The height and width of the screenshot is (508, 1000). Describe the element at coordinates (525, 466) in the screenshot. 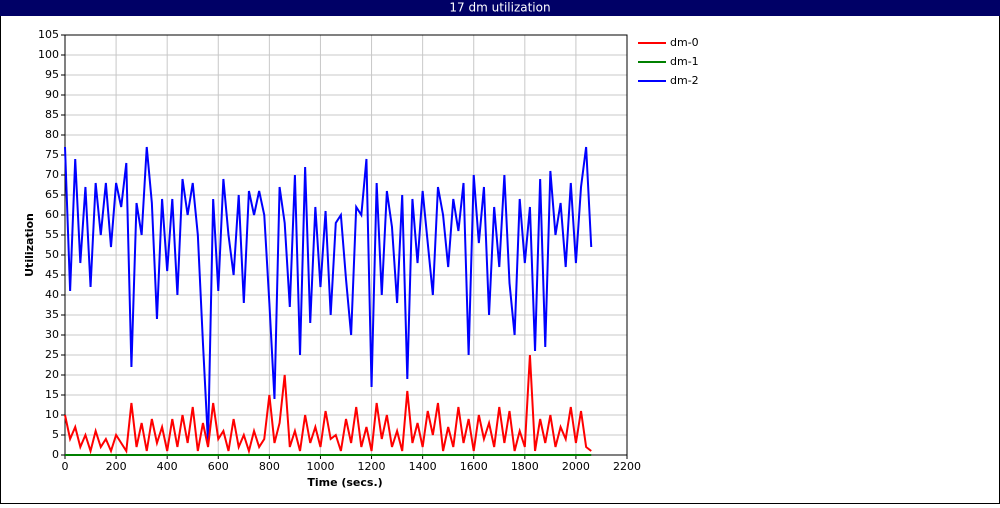

I see `x-tick-label: 1800` at that location.